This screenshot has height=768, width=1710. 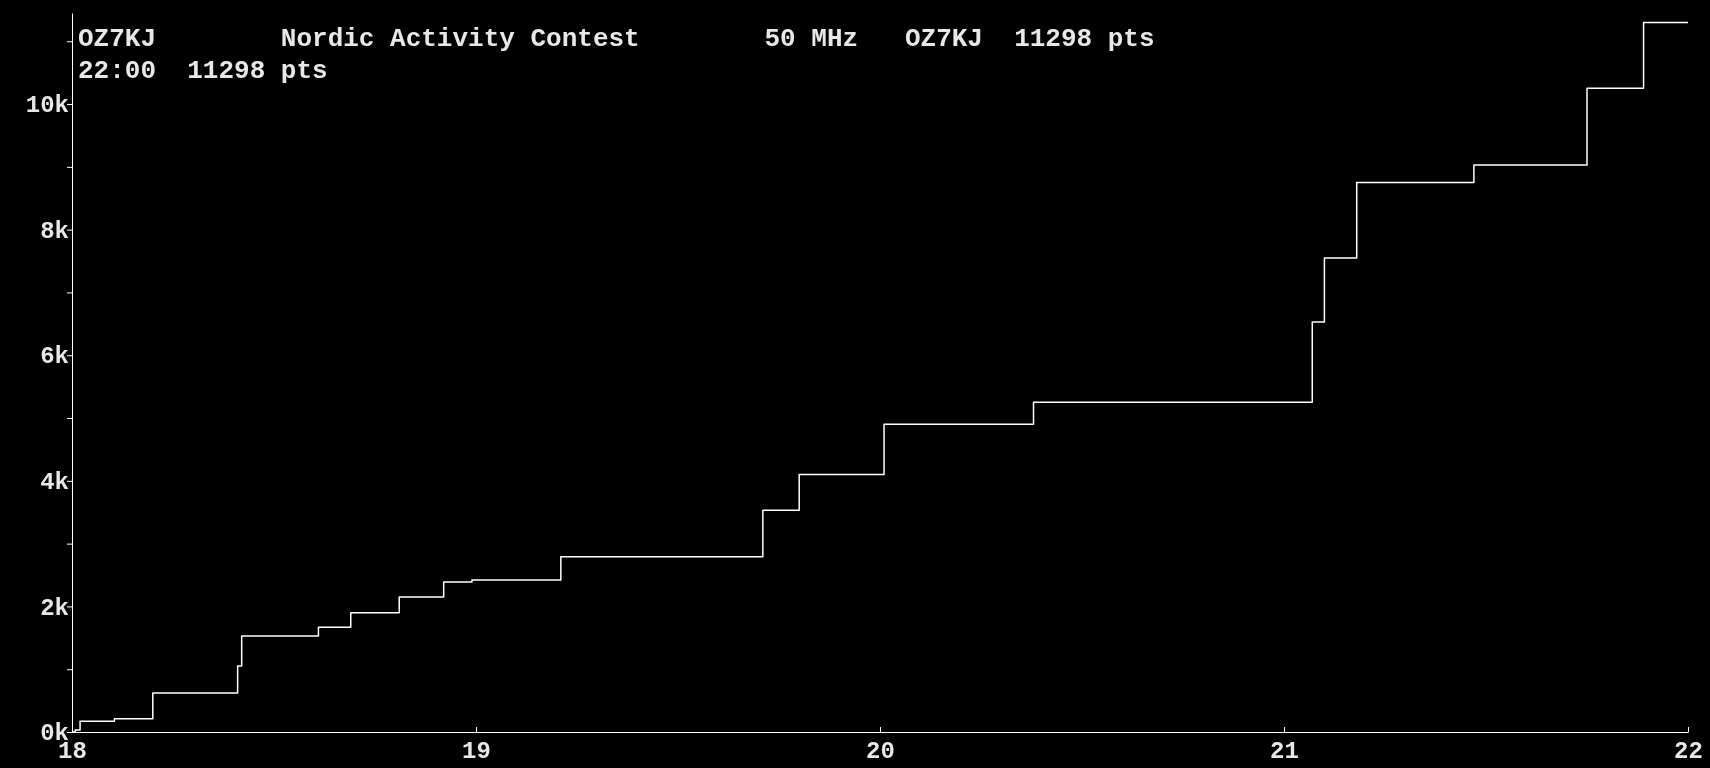 I want to click on x-tick-label: 21, so click(x=1284, y=751).